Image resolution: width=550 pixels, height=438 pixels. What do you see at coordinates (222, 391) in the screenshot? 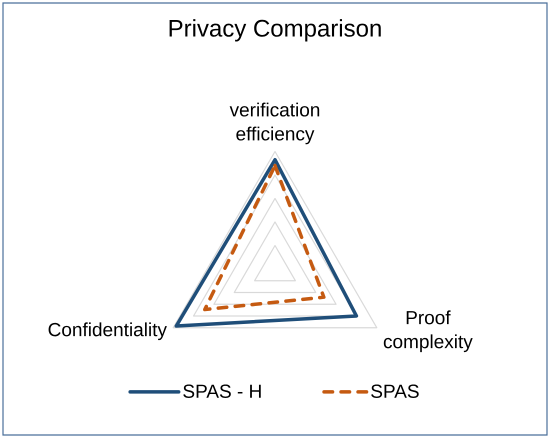
I see `legend-label: SPAS - H` at bounding box center [222, 391].